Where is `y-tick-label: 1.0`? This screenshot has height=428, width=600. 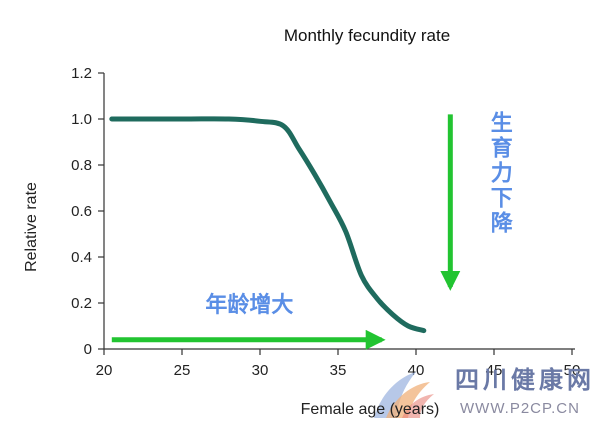 y-tick-label: 1.0 is located at coordinates (81, 119).